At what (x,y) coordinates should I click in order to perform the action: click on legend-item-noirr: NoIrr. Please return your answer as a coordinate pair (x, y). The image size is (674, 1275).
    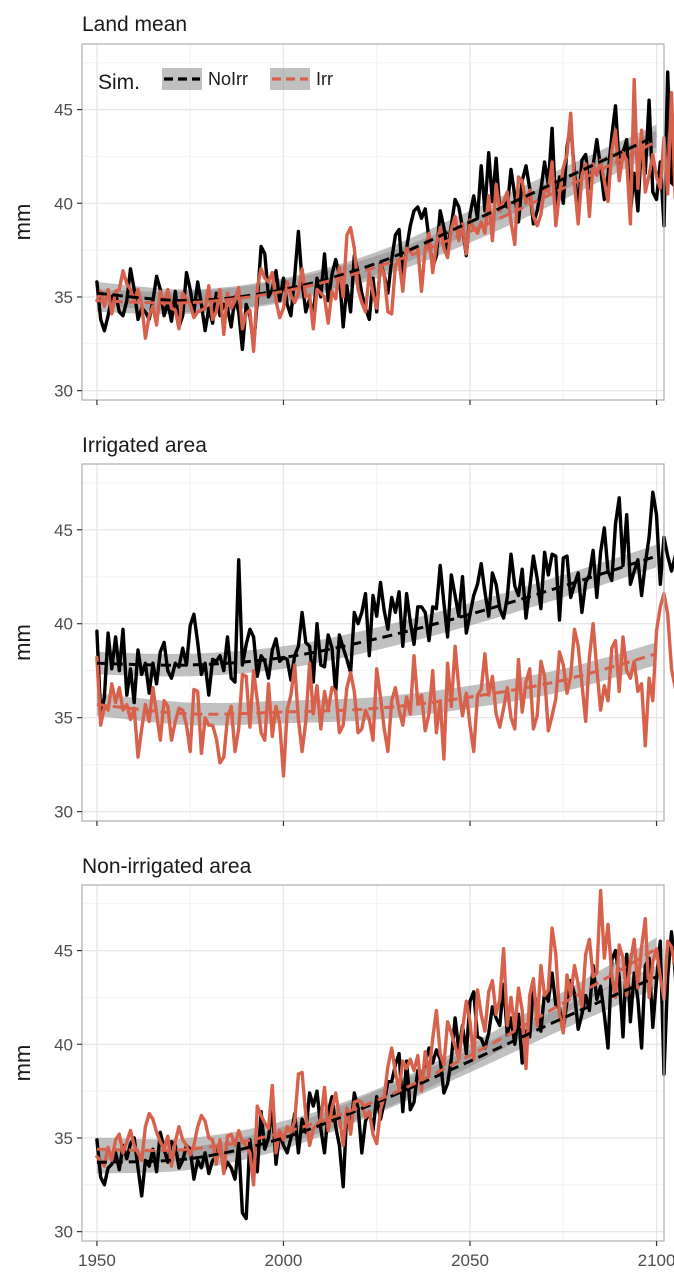
    Looking at the image, I should click on (205, 79).